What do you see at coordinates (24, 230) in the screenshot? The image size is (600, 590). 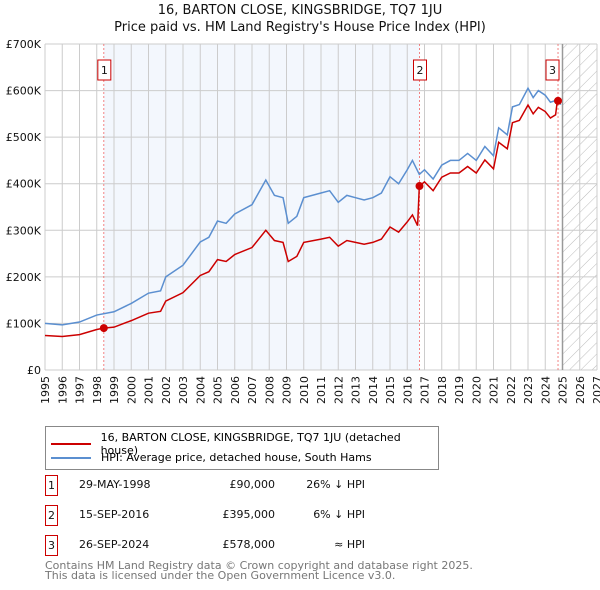 I see `y-tick-label: £300K` at bounding box center [24, 230].